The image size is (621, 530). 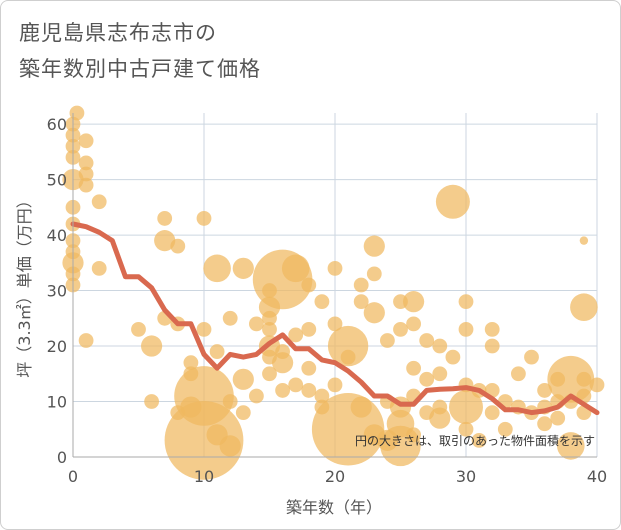 What do you see at coordinates (57, 180) in the screenshot?
I see `y-tick-label: 50` at bounding box center [57, 180].